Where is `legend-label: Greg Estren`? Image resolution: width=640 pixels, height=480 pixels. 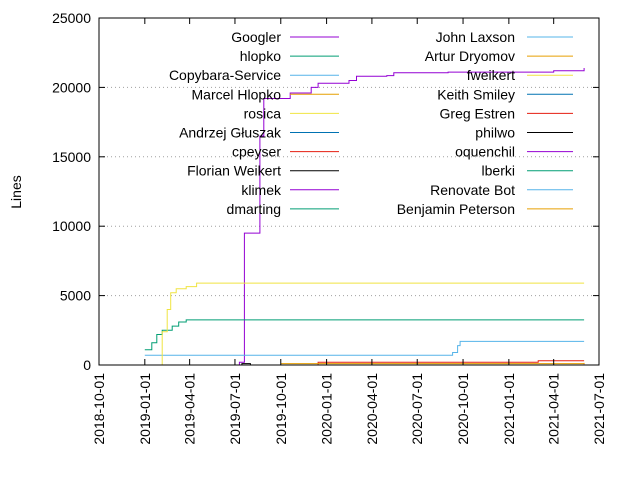
legend-label: Greg Estren is located at coordinates (477, 113).